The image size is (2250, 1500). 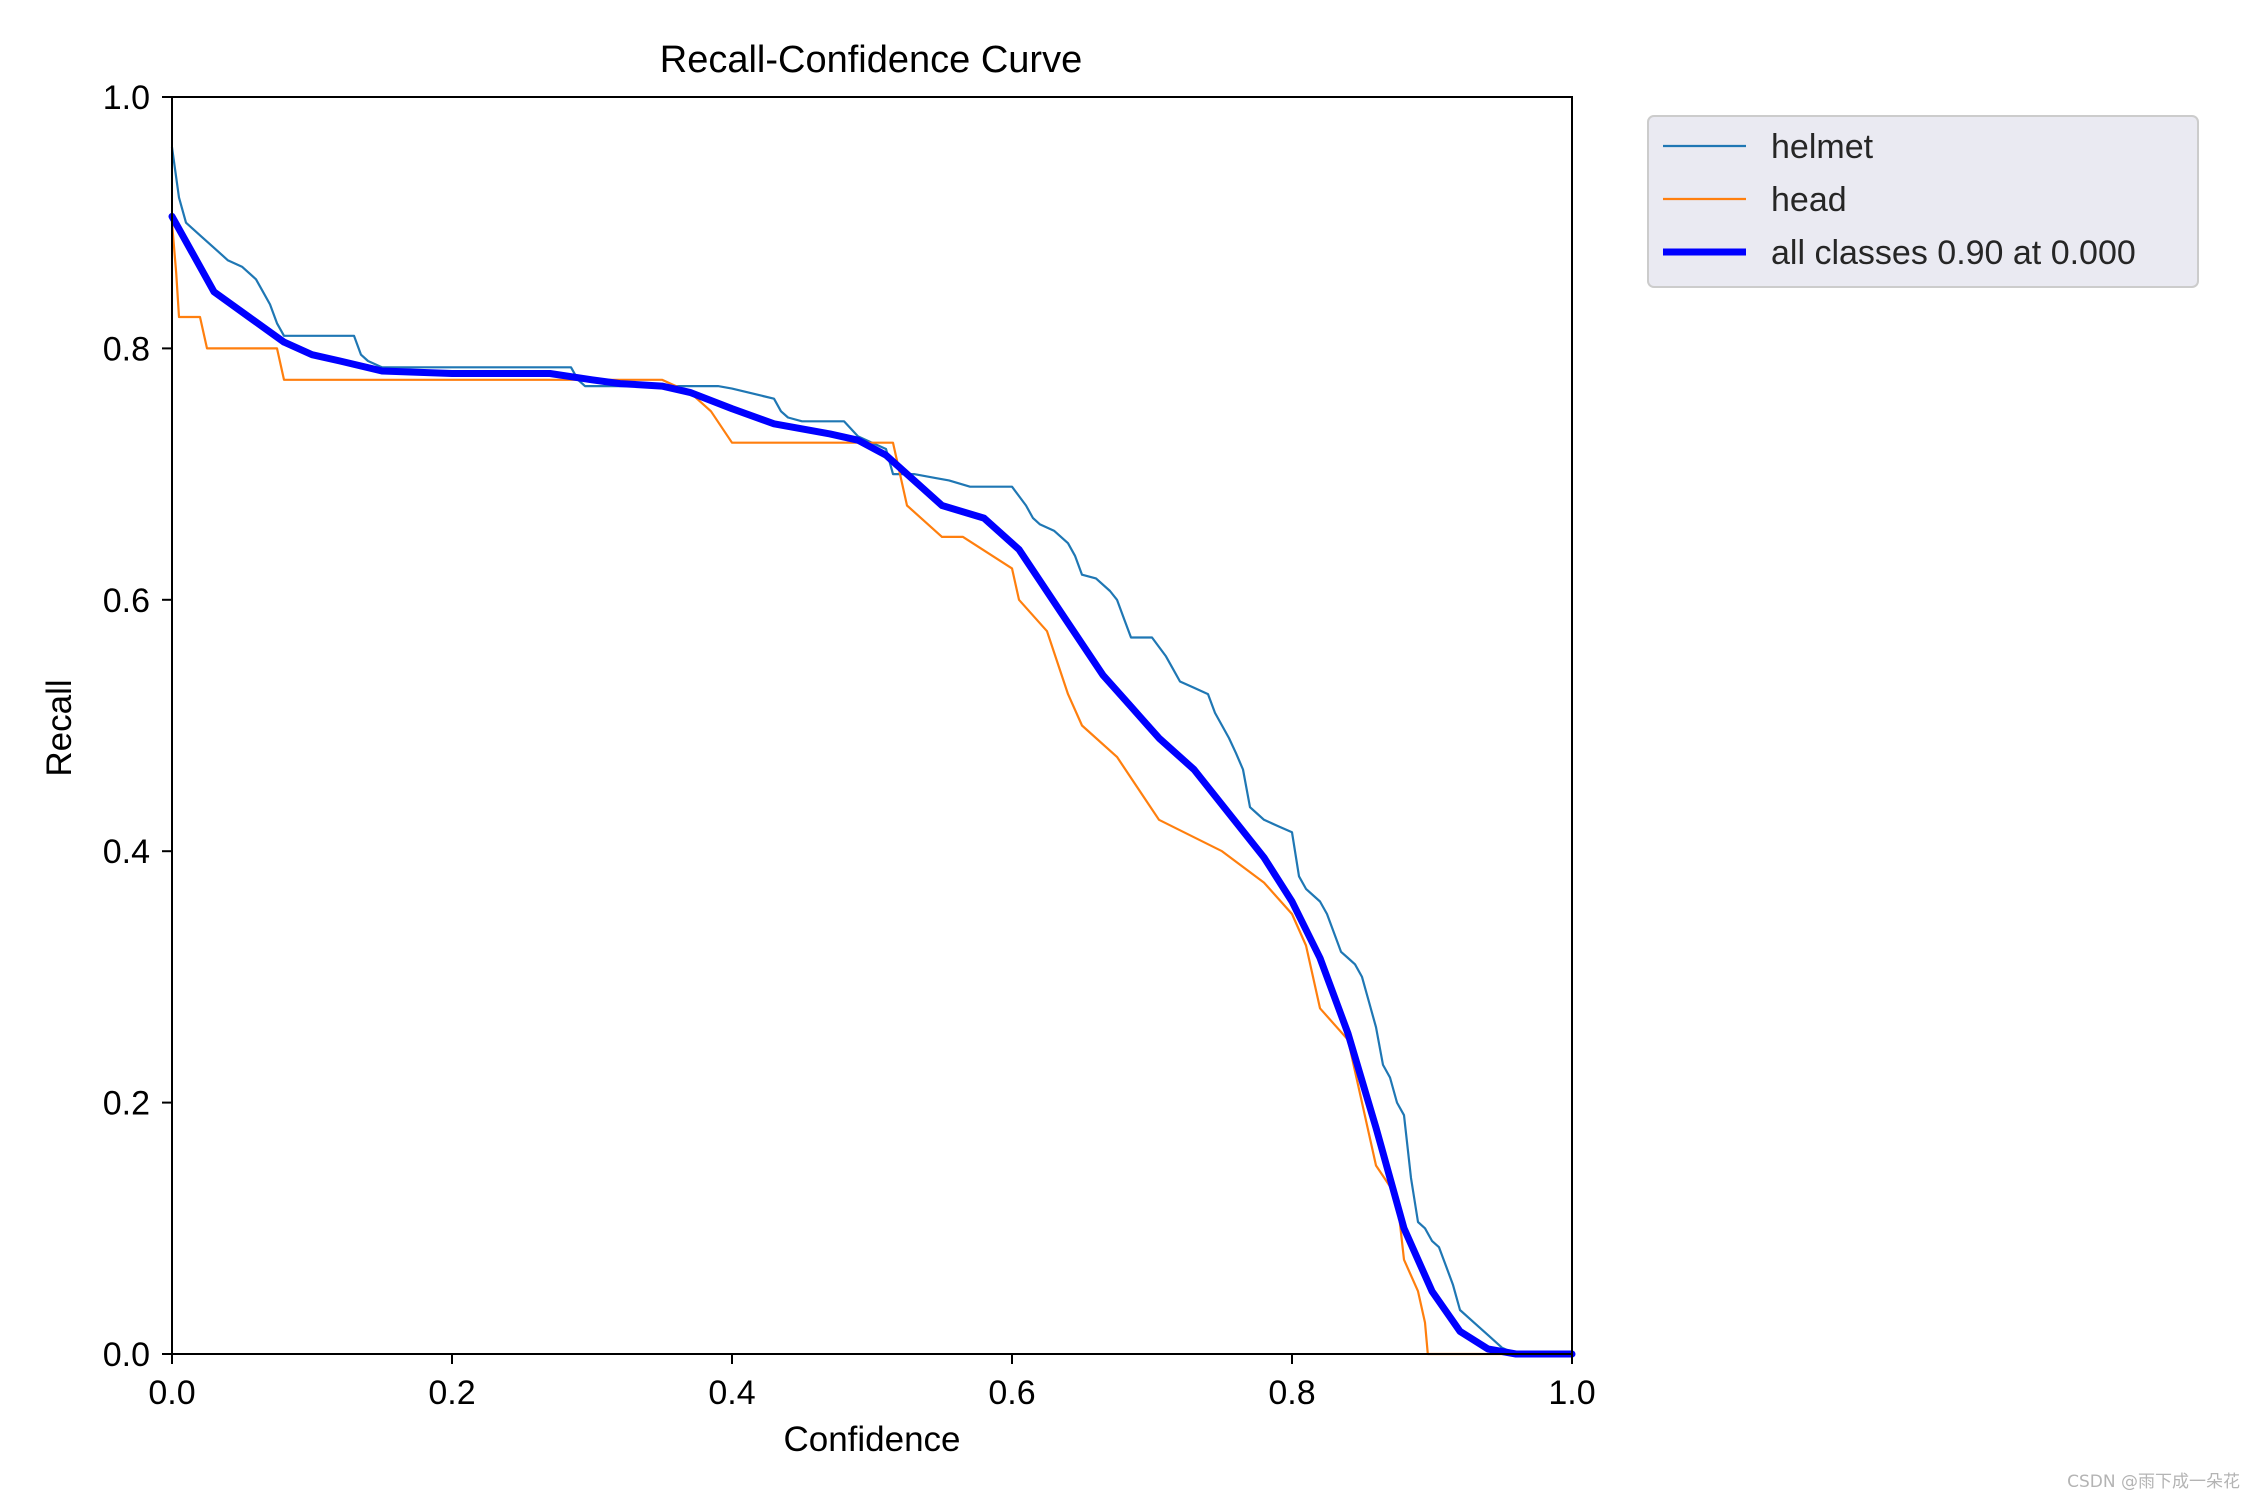 I want to click on watermark: CSDN @雨下成一朵花, so click(x=2153, y=1482).